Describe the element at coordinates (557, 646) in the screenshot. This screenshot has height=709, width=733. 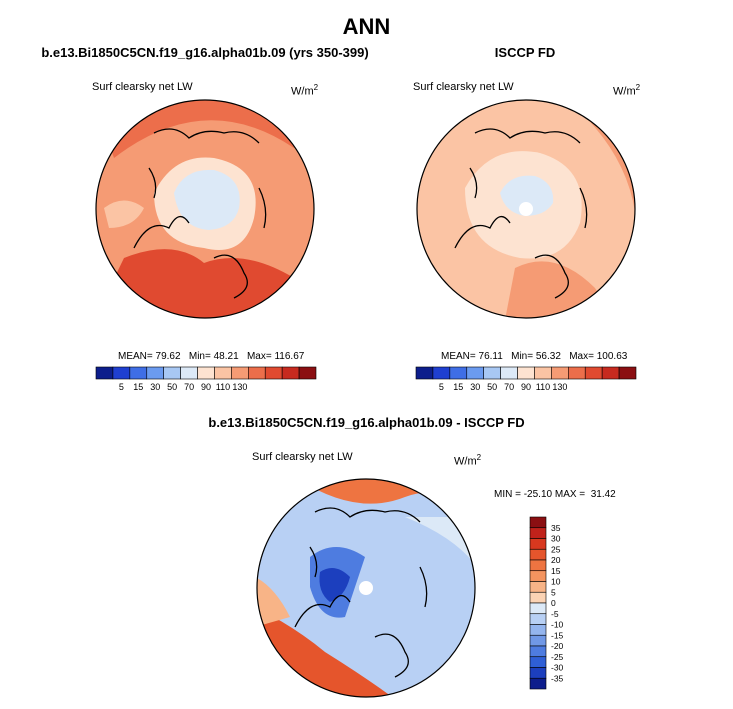
I see `panel3-colorbar-tick-label: -20` at that location.